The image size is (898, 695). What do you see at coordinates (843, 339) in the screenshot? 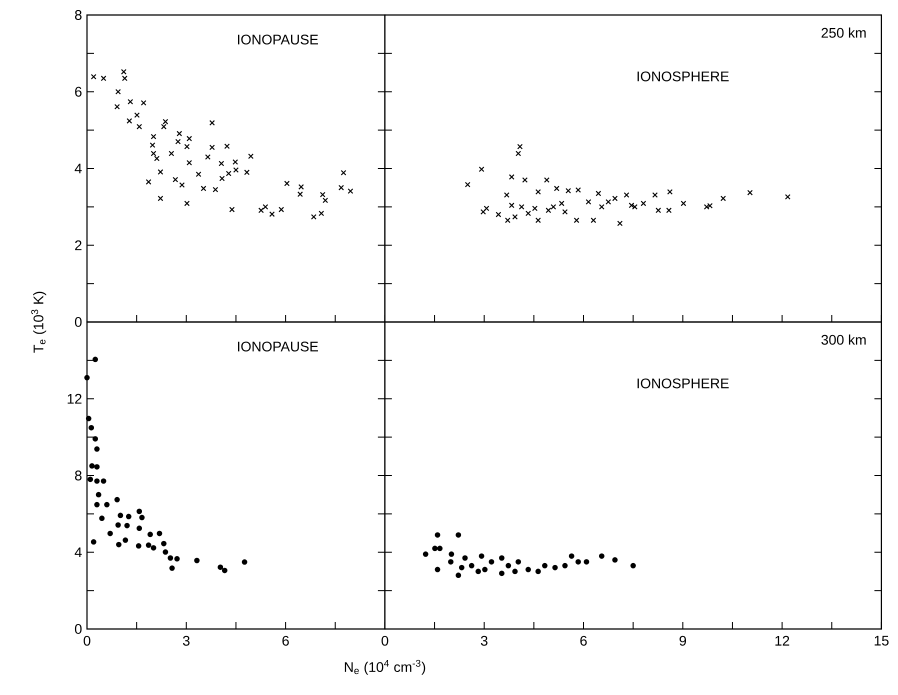
I see `annotation: 300 km` at bounding box center [843, 339].